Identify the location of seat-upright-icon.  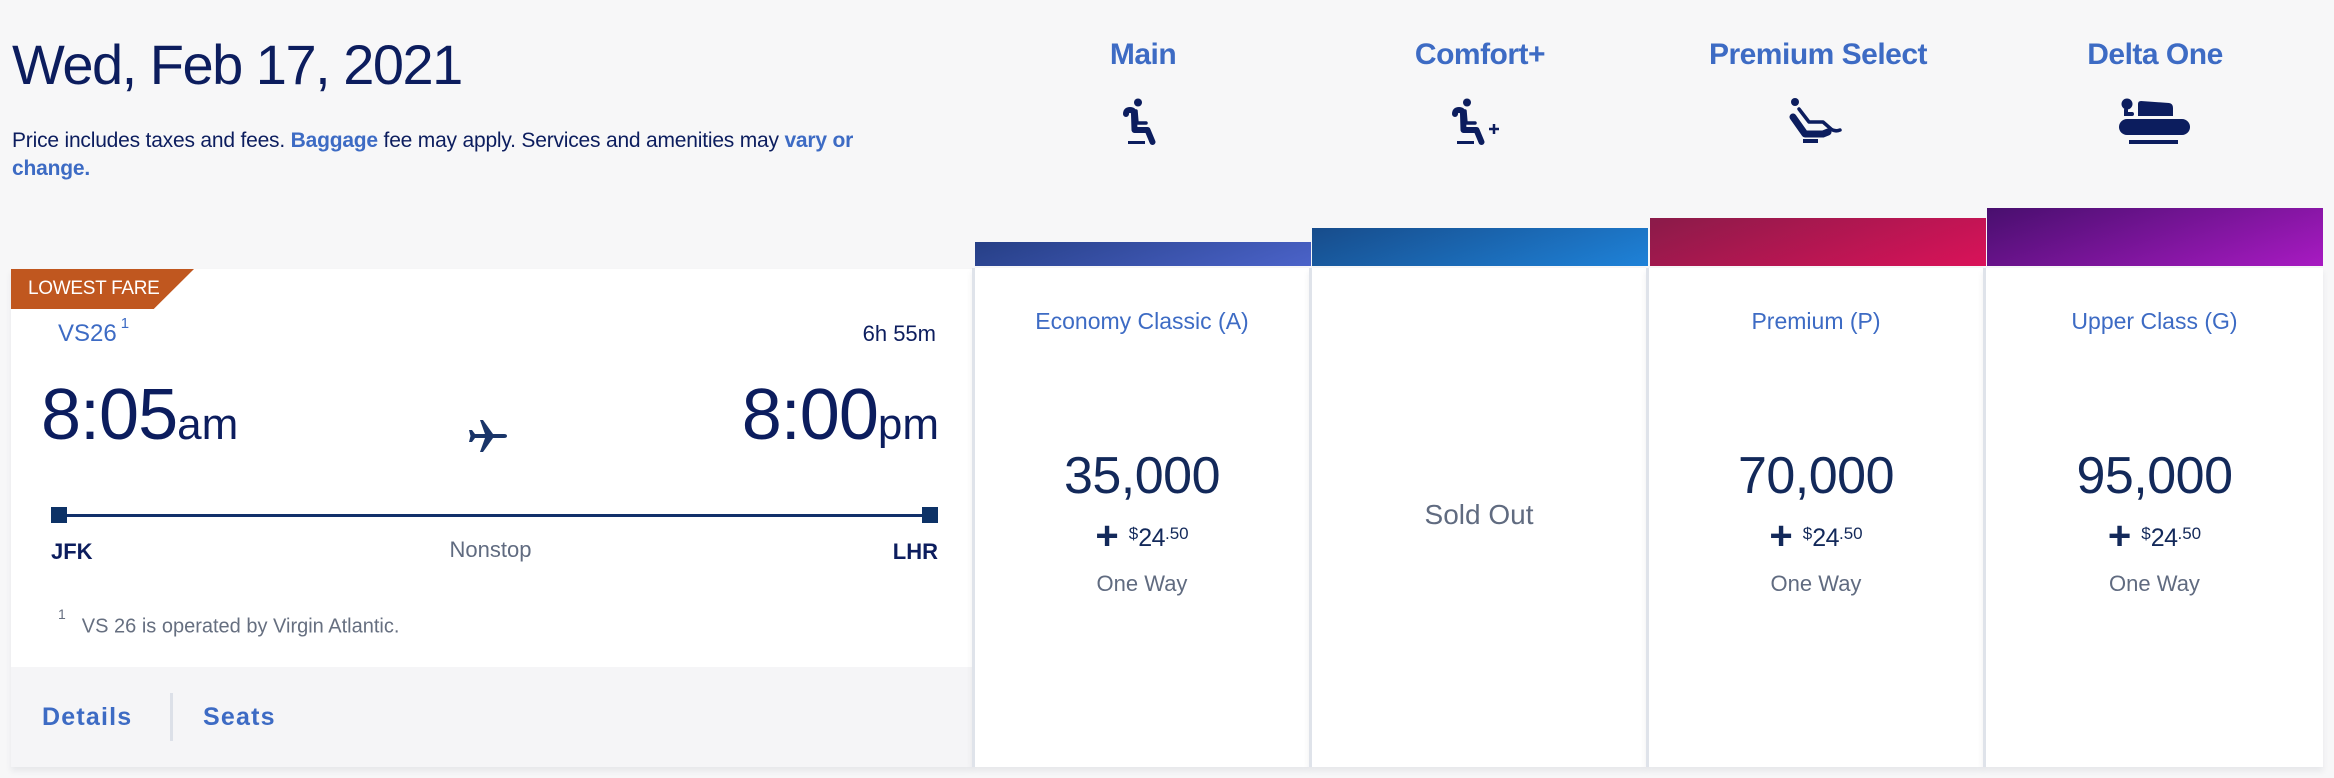
(1143, 122).